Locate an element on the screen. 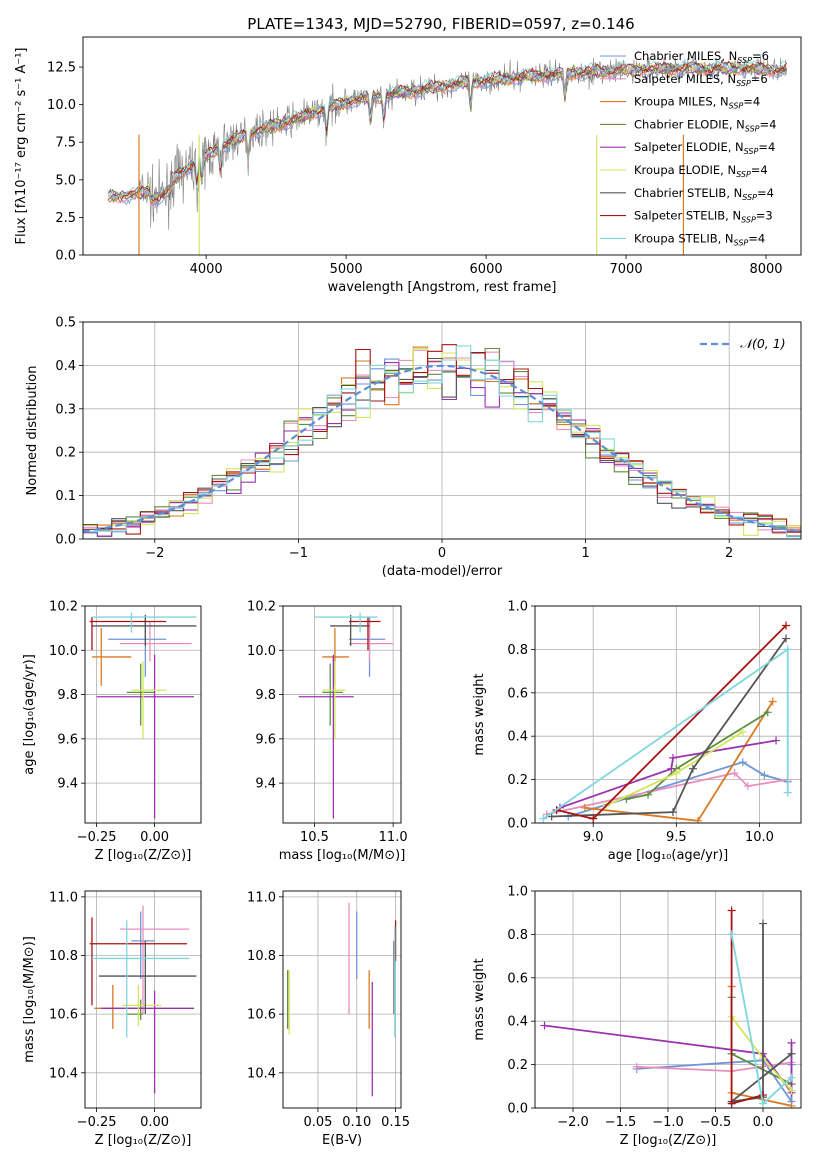 This screenshot has width=819, height=1170. x-axis-label: wavelength [Angstrom, rest frame] is located at coordinates (442, 287).